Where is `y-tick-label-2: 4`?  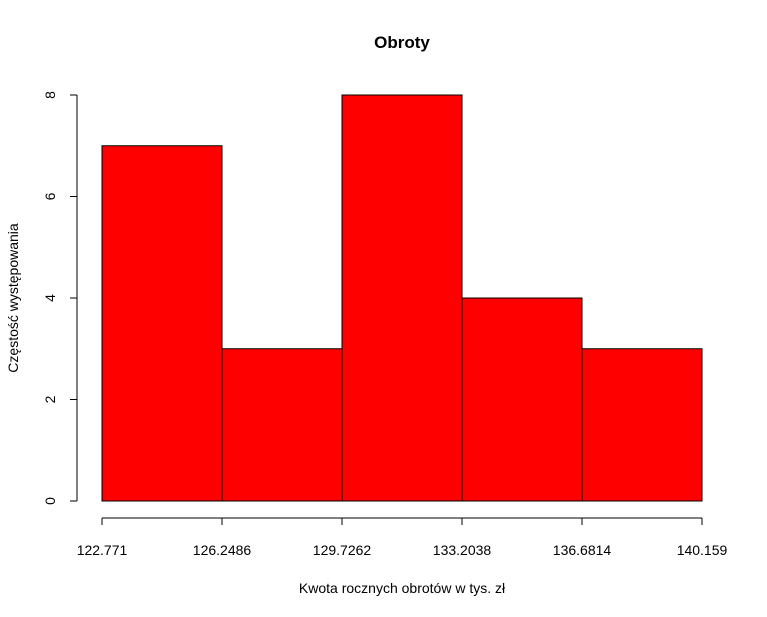 y-tick-label-2: 4 is located at coordinates (50, 298).